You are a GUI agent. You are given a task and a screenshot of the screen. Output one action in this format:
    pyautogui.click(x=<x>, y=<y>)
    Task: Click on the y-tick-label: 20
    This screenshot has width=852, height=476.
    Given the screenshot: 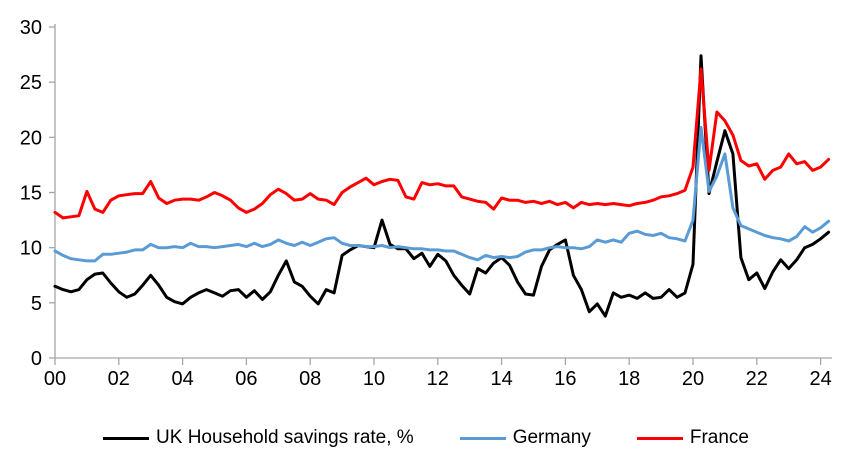 What is the action you would take?
    pyautogui.click(x=31, y=138)
    